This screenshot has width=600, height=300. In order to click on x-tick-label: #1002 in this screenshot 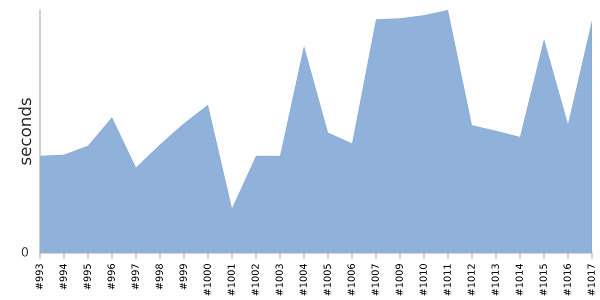, I will do `click(255, 280)`.